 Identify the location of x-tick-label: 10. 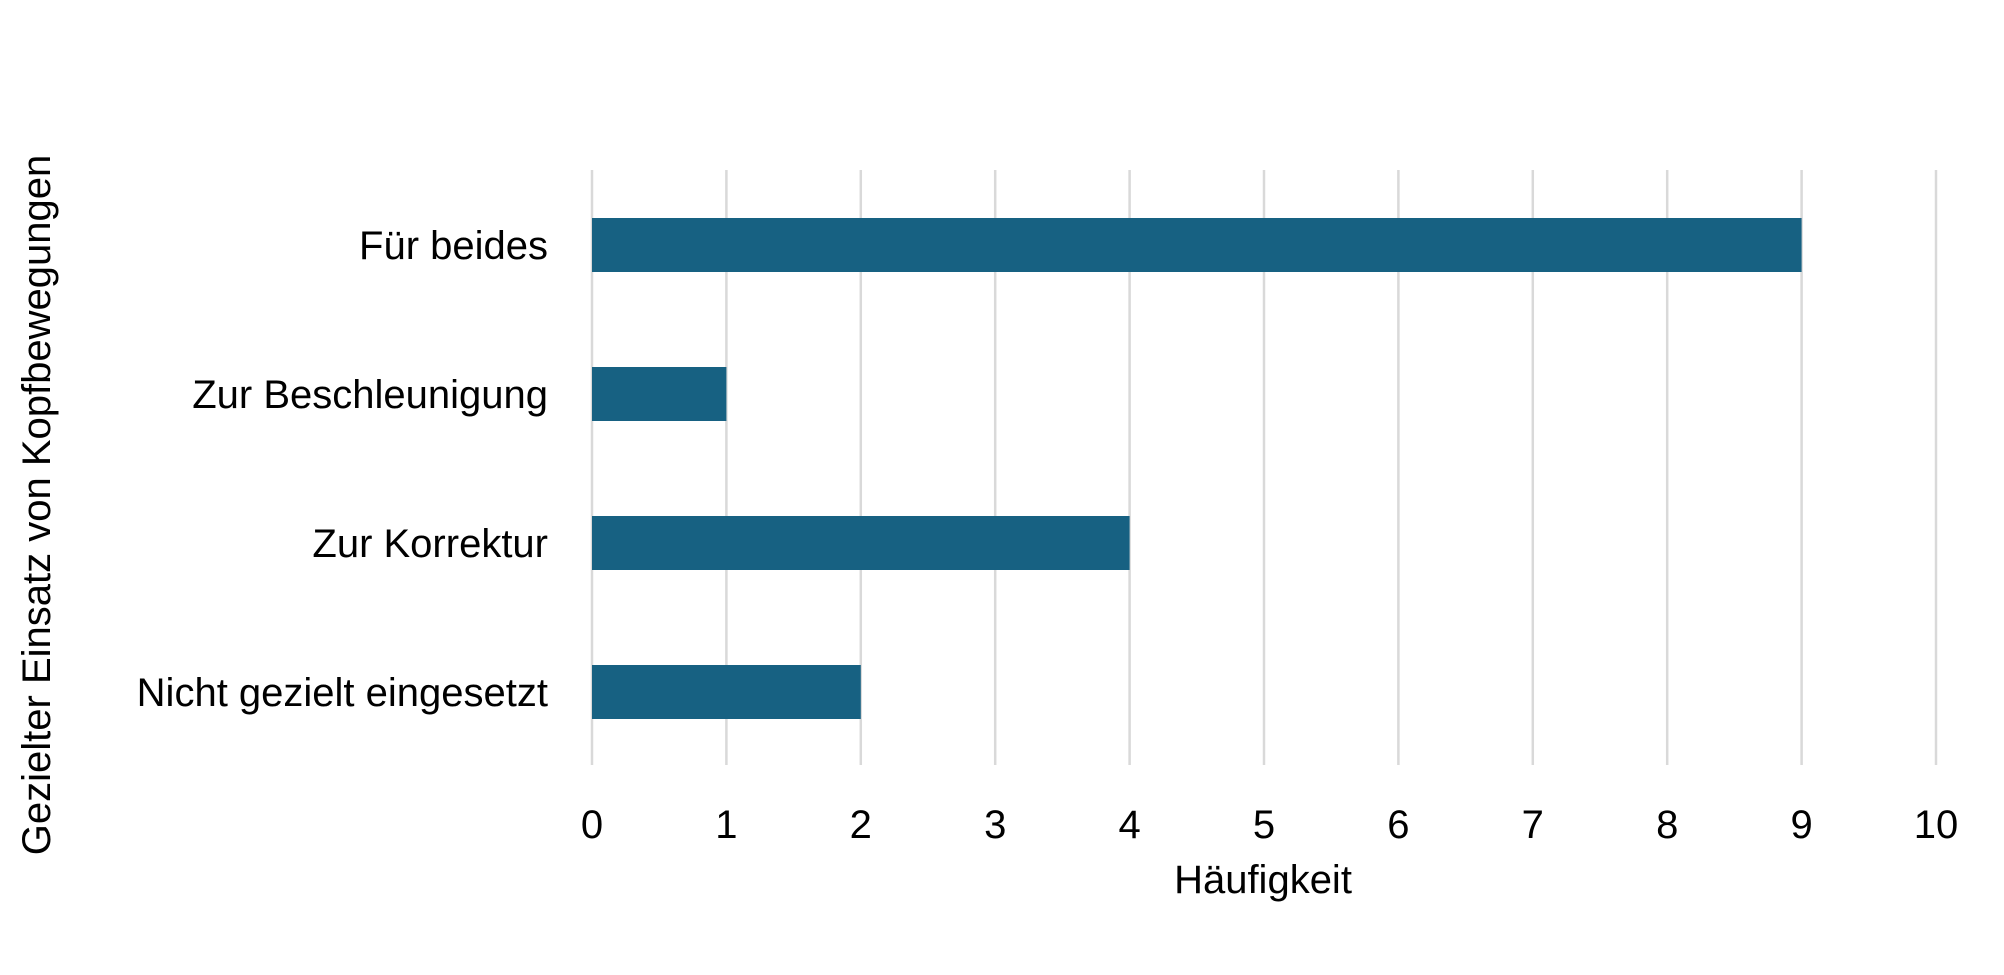
(1936, 825).